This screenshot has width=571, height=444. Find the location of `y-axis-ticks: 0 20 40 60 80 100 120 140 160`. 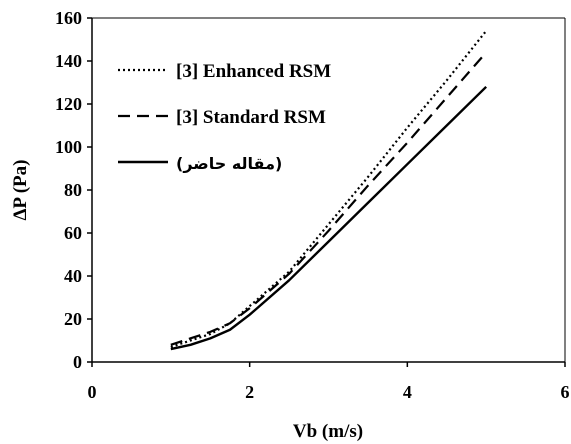

y-axis-ticks: 0 20 40 60 80 100 120 140 160 is located at coordinates (73, 190).